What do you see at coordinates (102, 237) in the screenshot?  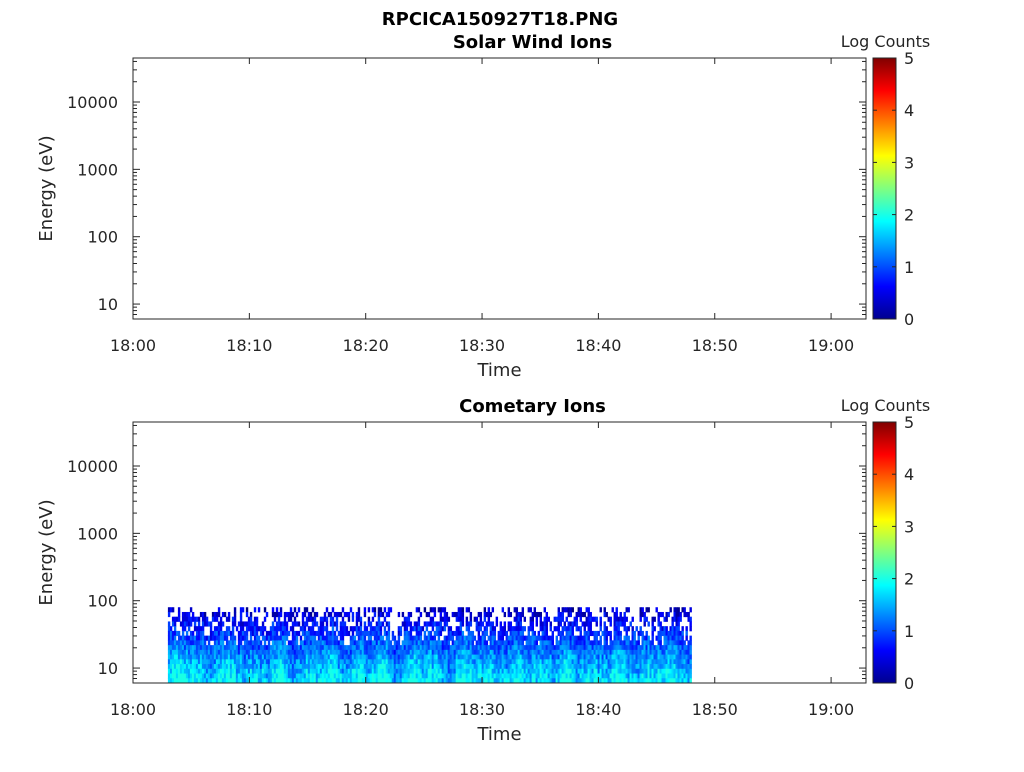 I see `y-tick-label: 100` at bounding box center [102, 237].